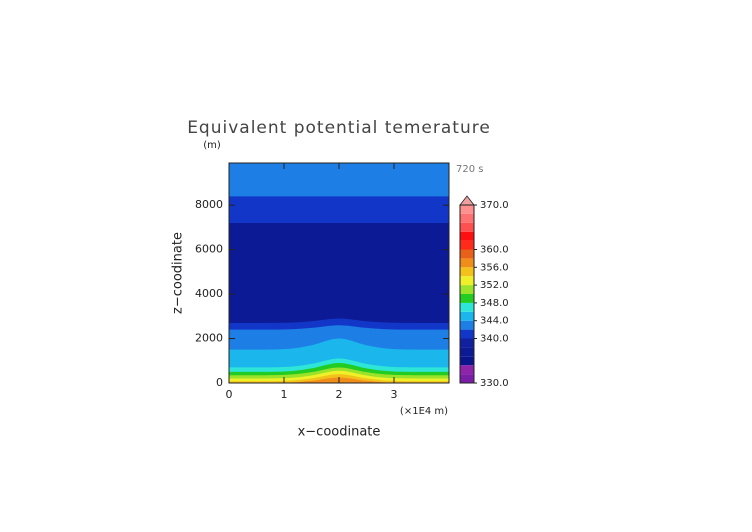 This screenshot has width=752, height=532. Describe the element at coordinates (209, 338) in the screenshot. I see `y-tick-label: 2000` at that location.